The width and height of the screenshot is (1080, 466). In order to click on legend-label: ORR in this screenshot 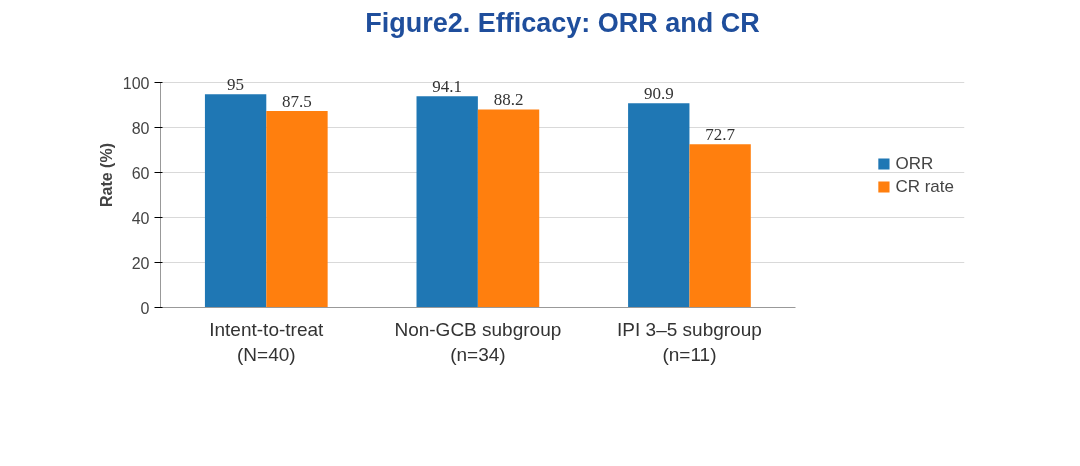, I will do `click(914, 163)`.